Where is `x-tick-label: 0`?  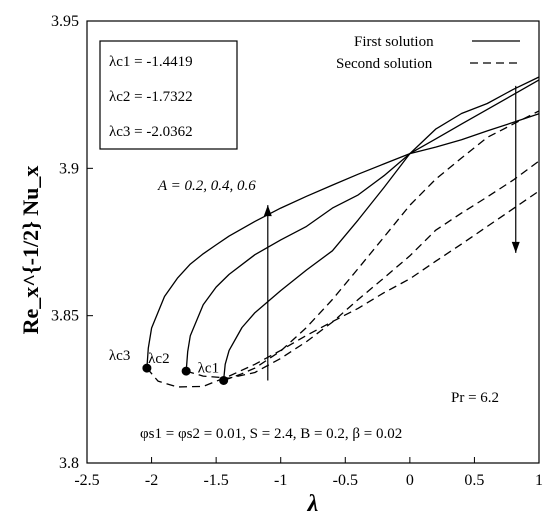
x-tick-label: 0 is located at coordinates (410, 480).